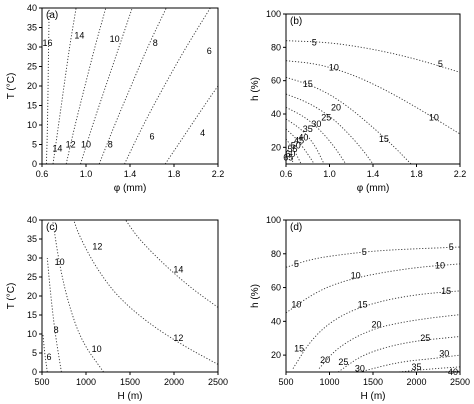 The image size is (474, 404). What do you see at coordinates (34, 164) in the screenshot?
I see `y-tick-label: 0` at bounding box center [34, 164].